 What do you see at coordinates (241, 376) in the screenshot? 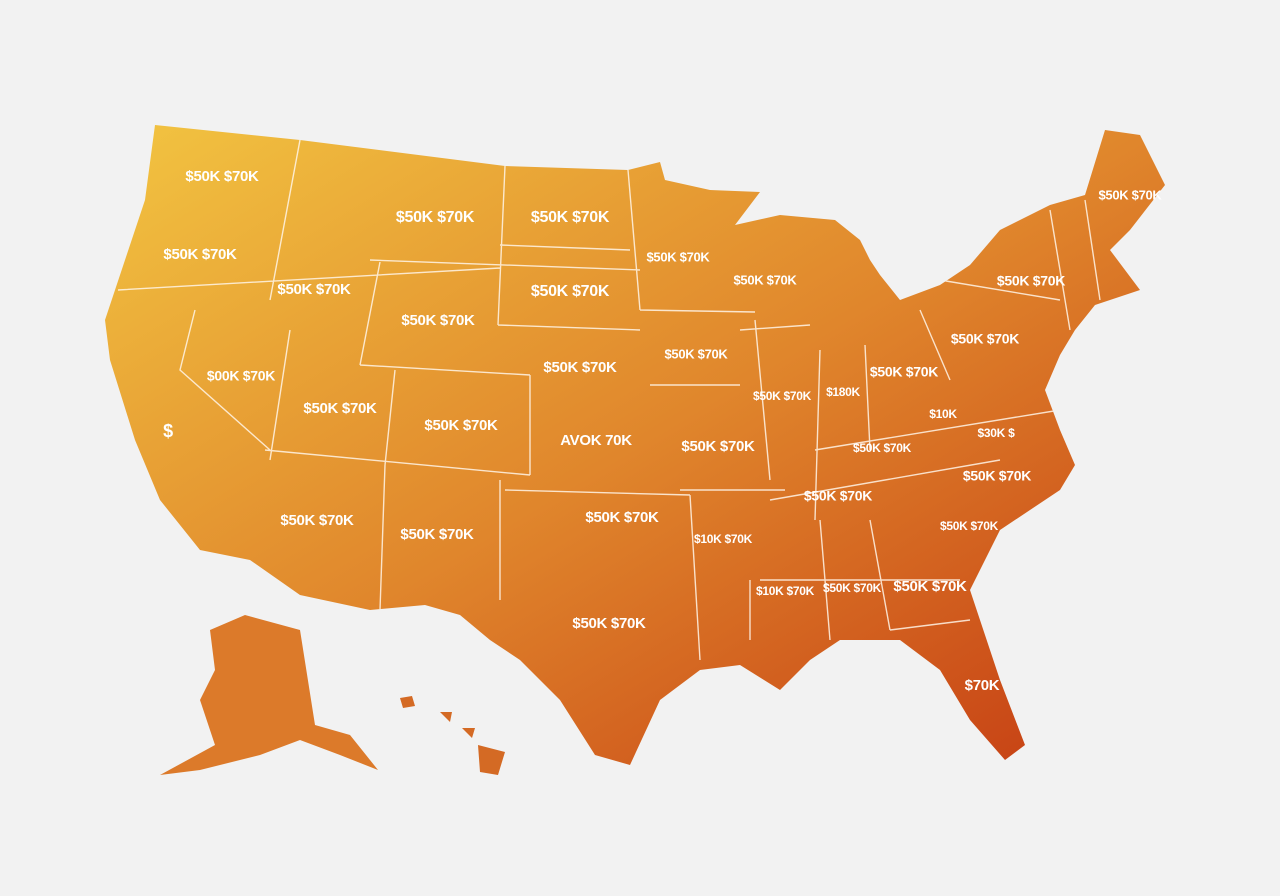
I see `state-label: $00K $70K` at bounding box center [241, 376].